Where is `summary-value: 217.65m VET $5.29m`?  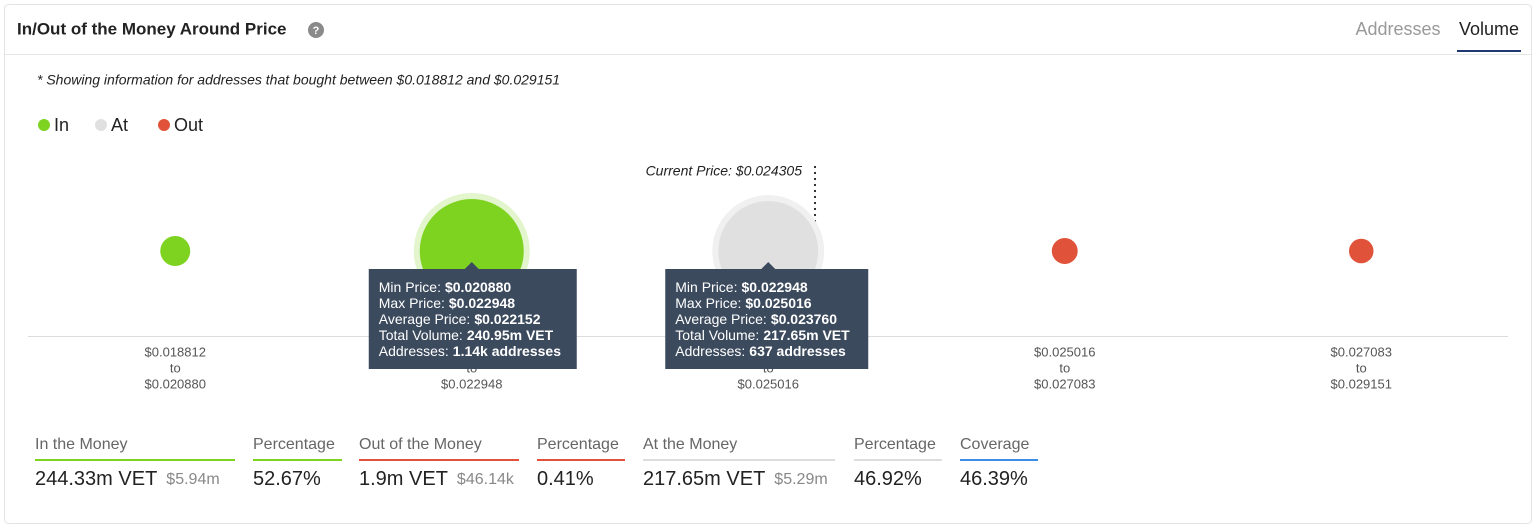
summary-value: 217.65m VET $5.29m is located at coordinates (735, 479).